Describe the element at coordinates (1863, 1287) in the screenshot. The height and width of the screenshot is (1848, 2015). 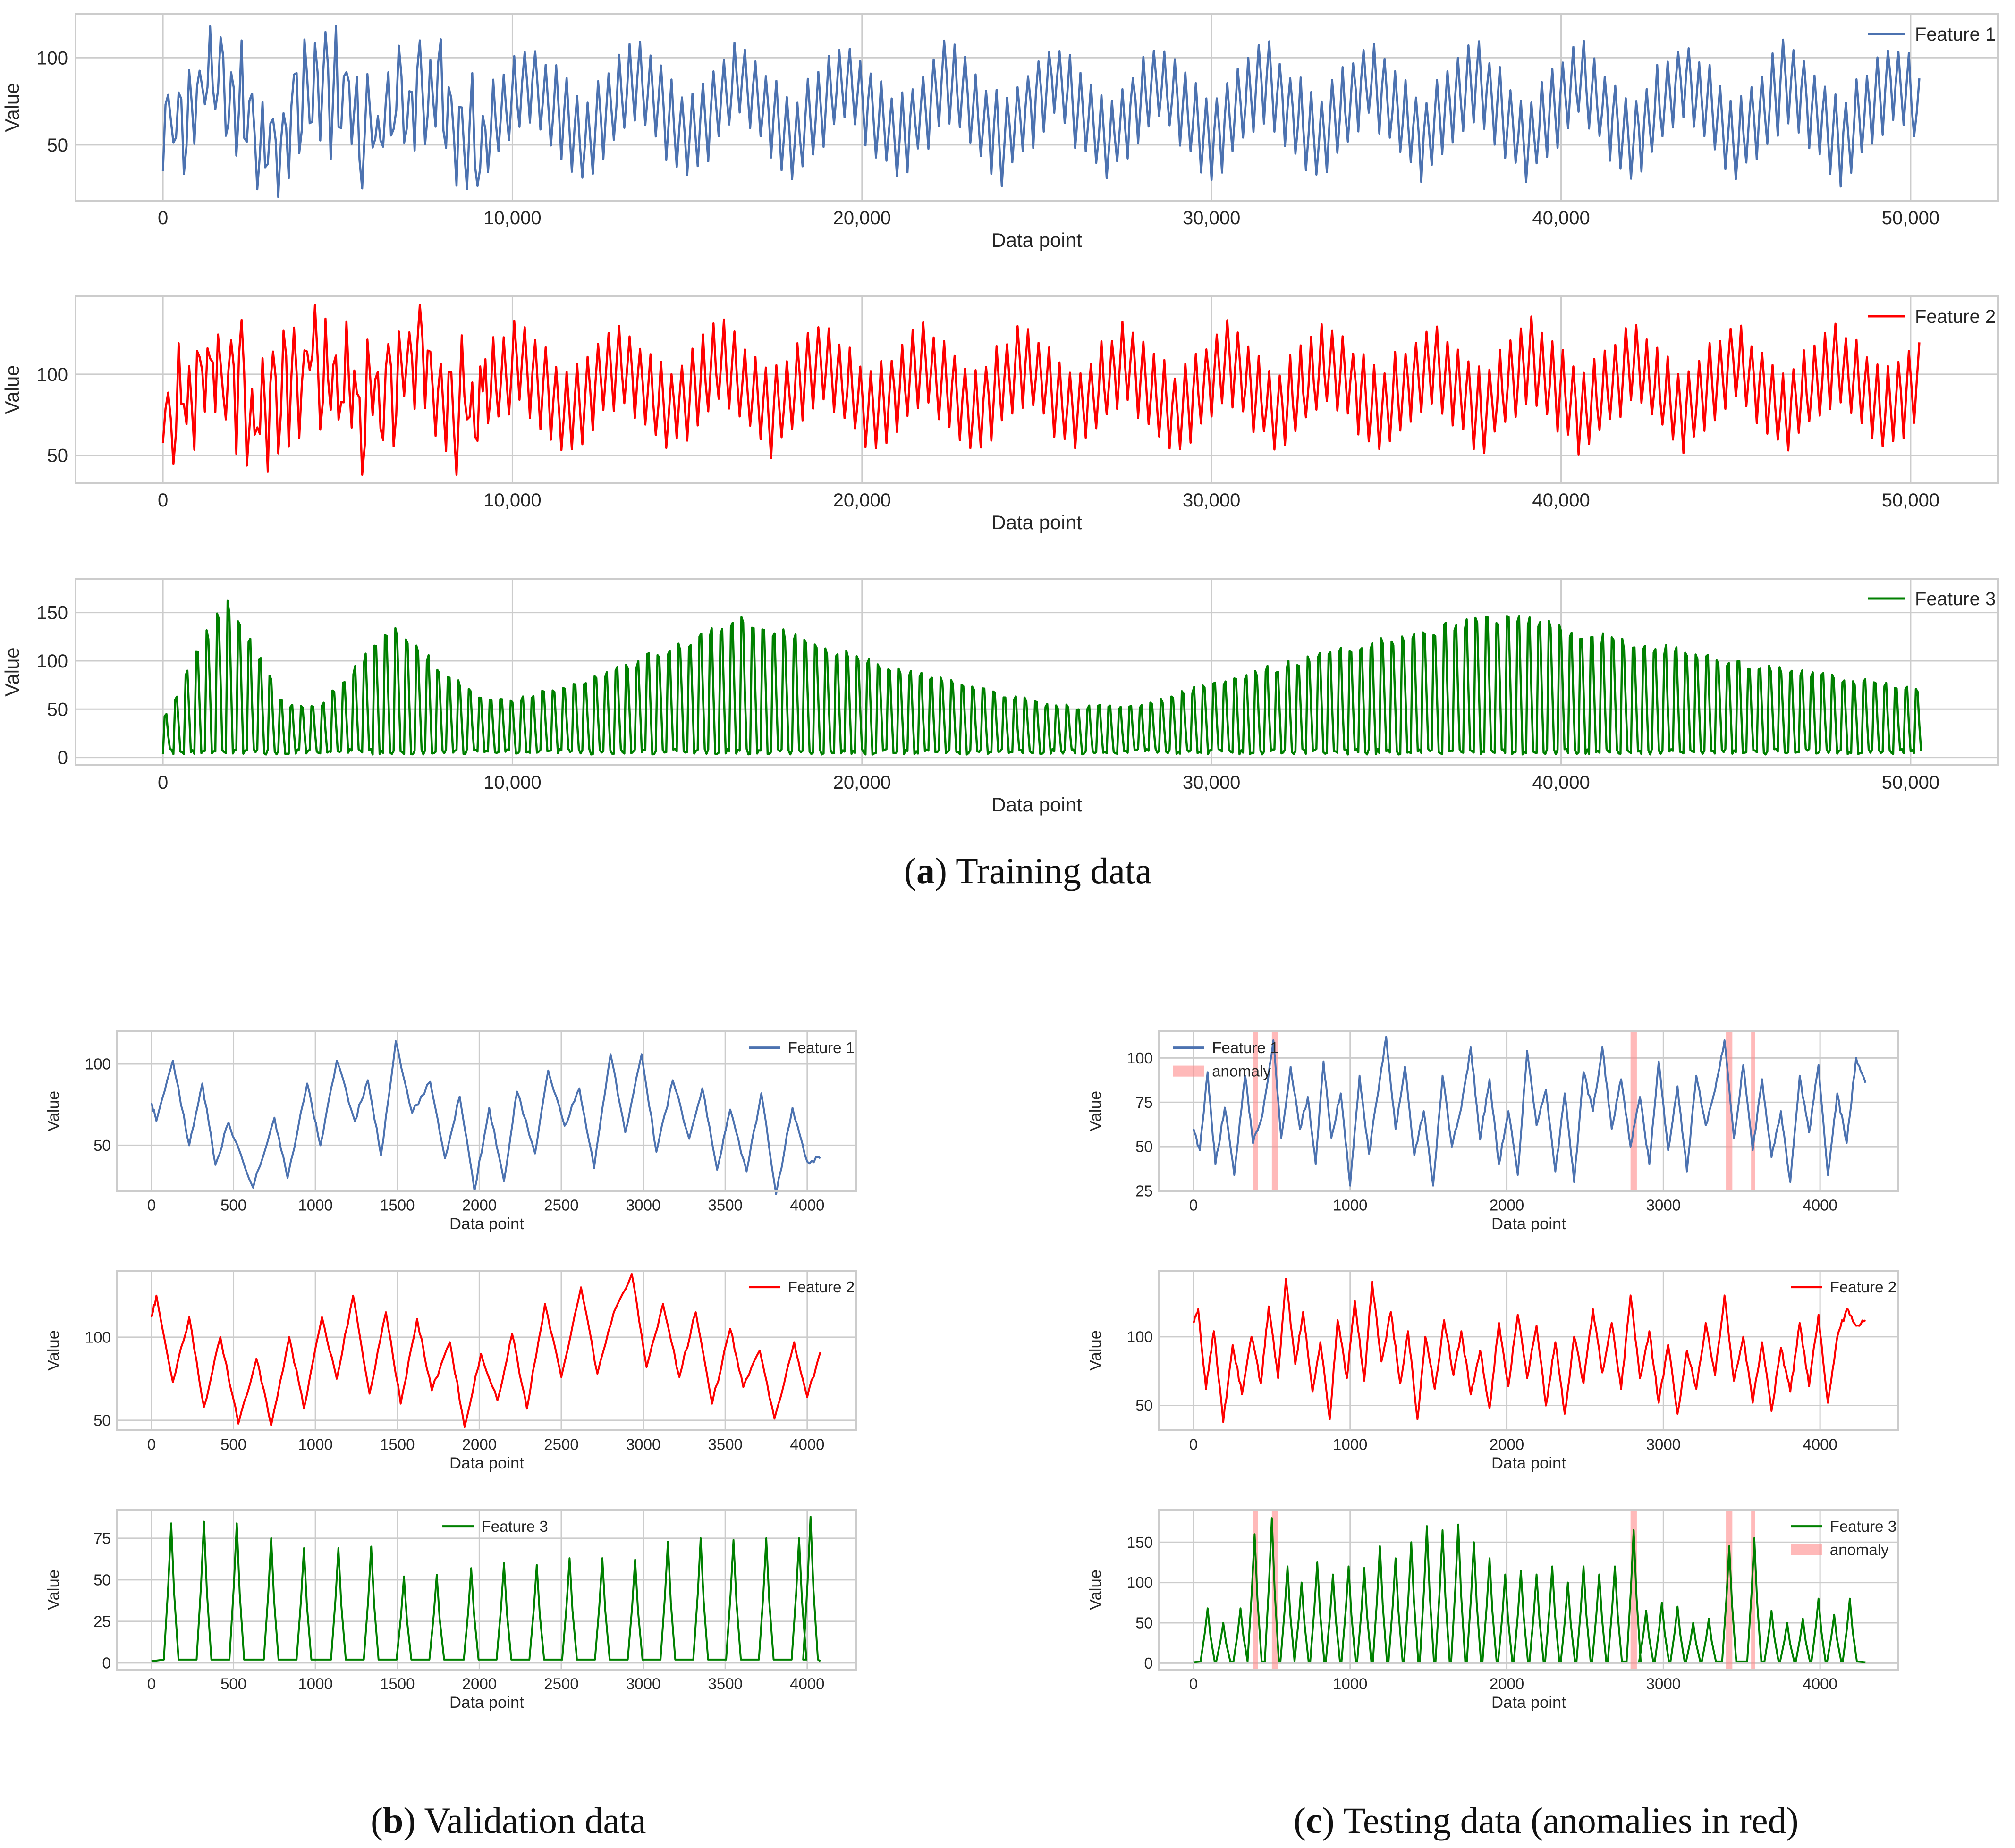
I see `legend-label: Feature 2` at that location.